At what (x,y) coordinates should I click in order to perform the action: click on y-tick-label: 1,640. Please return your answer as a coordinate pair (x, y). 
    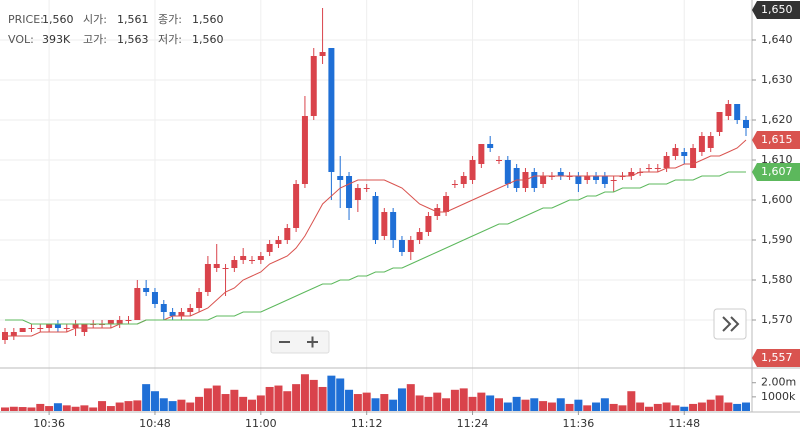
    Looking at the image, I should click on (777, 39).